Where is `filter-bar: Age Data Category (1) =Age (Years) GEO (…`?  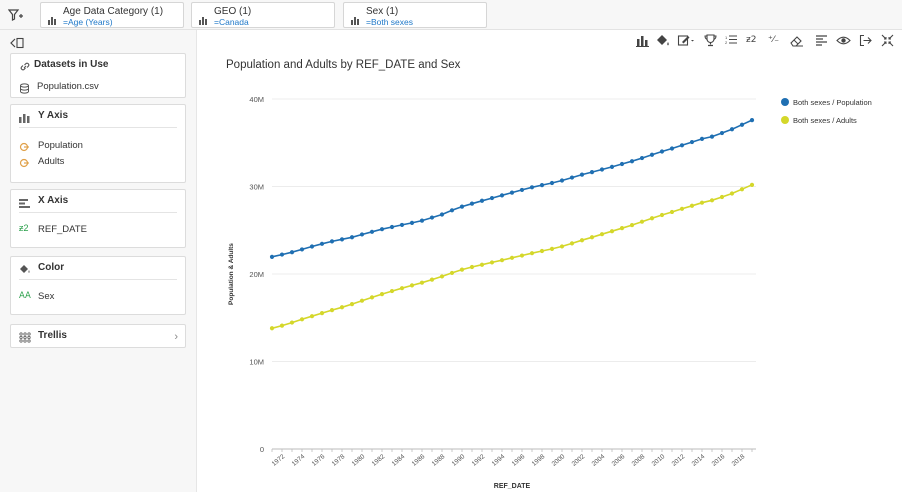 filter-bar: Age Data Category (1) =Age (Years) GEO (… is located at coordinates (451, 15).